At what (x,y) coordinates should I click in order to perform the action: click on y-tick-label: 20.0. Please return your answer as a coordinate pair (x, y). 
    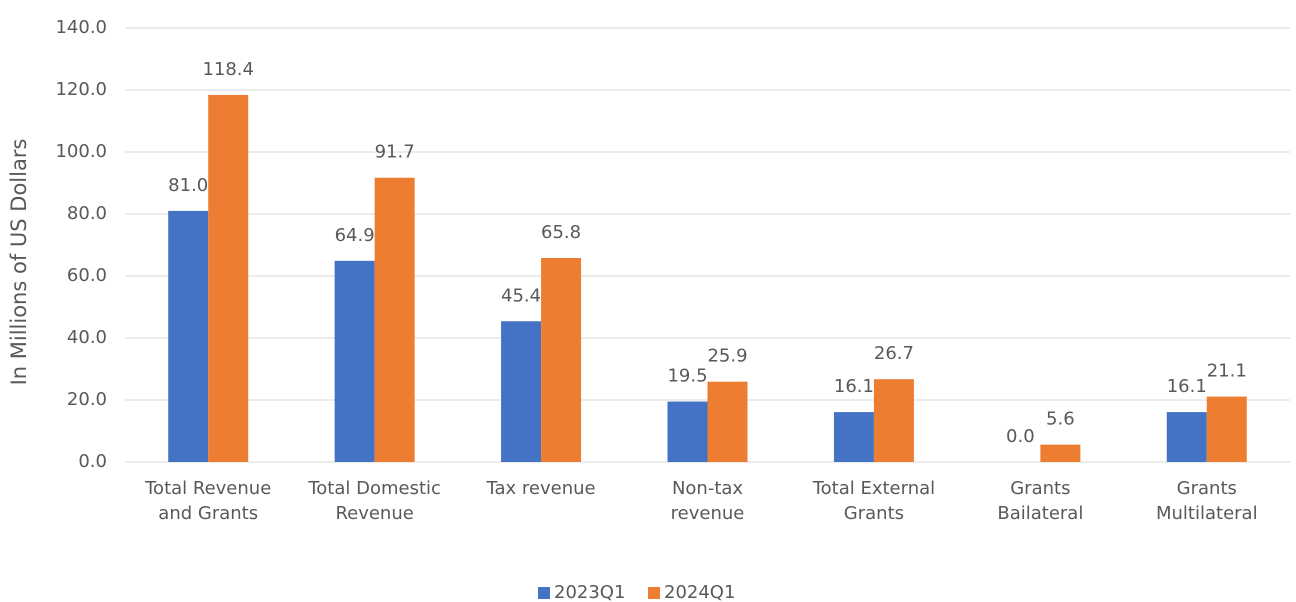
    Looking at the image, I should click on (87, 399).